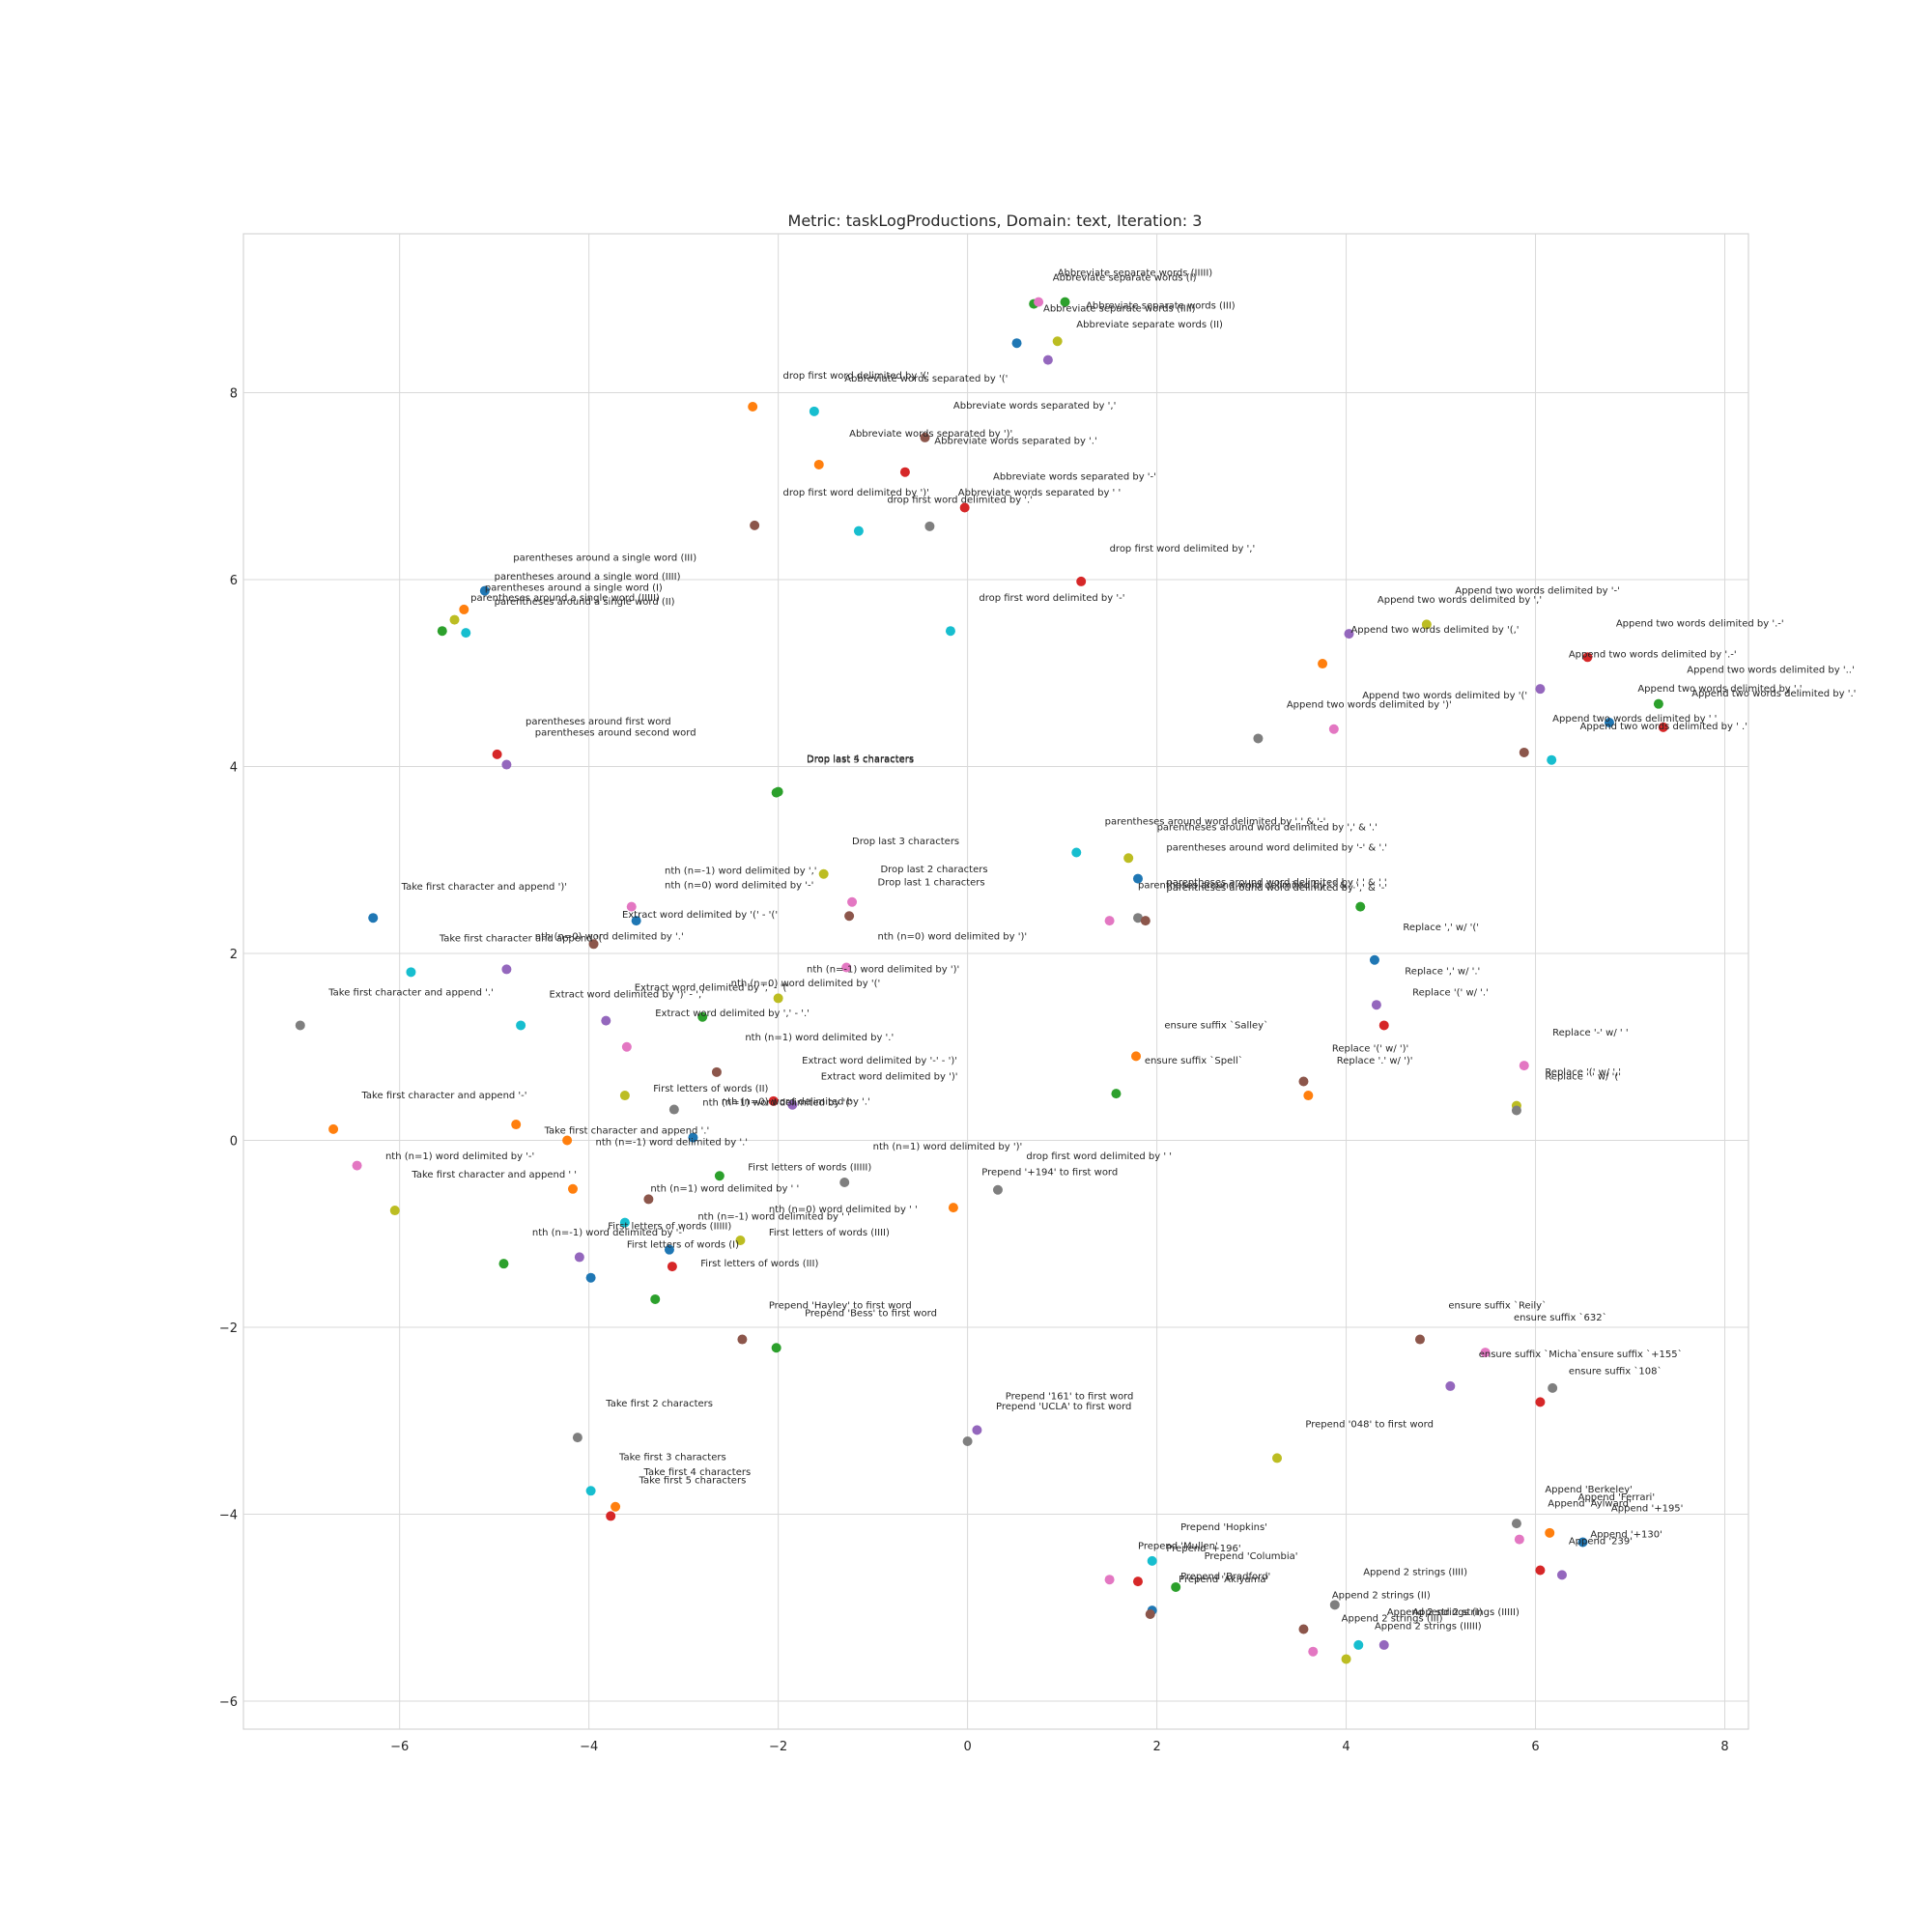 The height and width of the screenshot is (1932, 1932). I want to click on point-label: Replace ' ' w/ '(', so click(1583, 1077).